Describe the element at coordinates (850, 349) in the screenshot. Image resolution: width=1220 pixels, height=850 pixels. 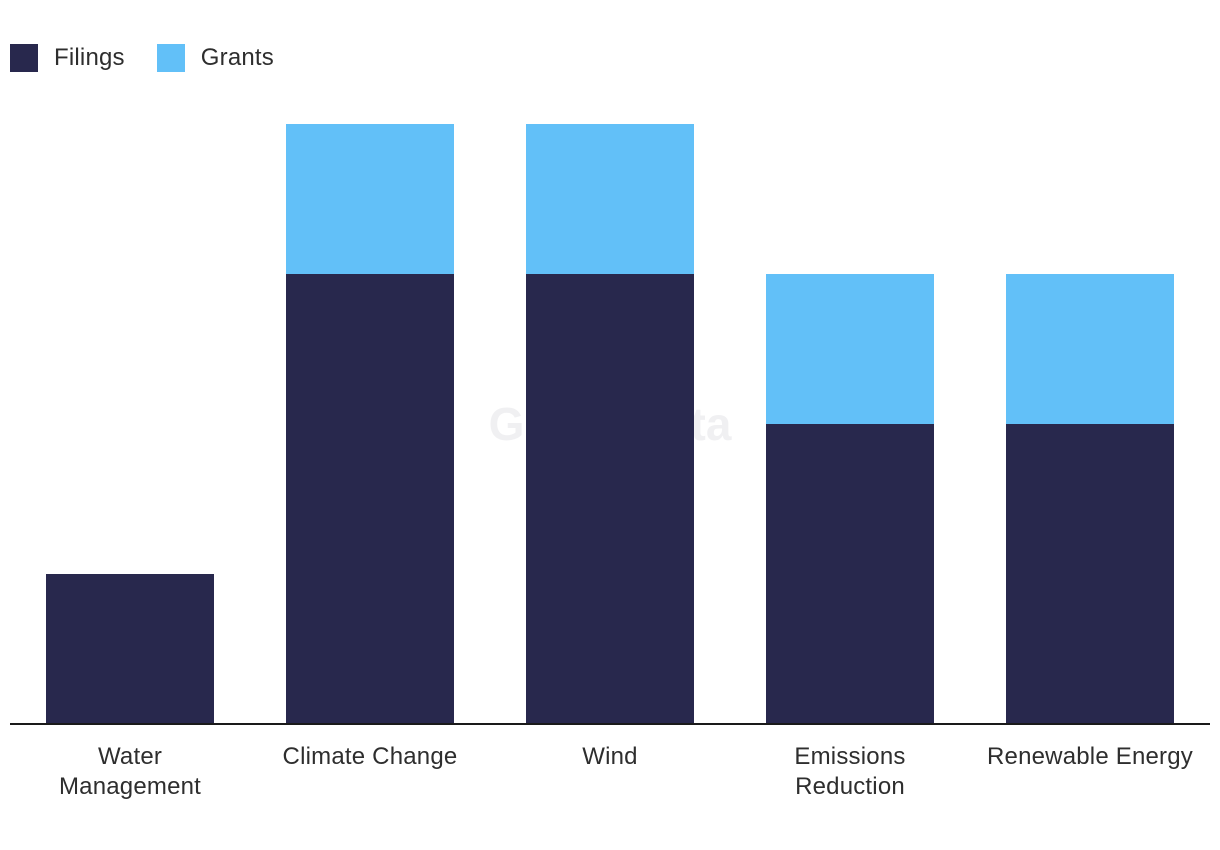
I see `bar-grants-emissions-reduction` at that location.